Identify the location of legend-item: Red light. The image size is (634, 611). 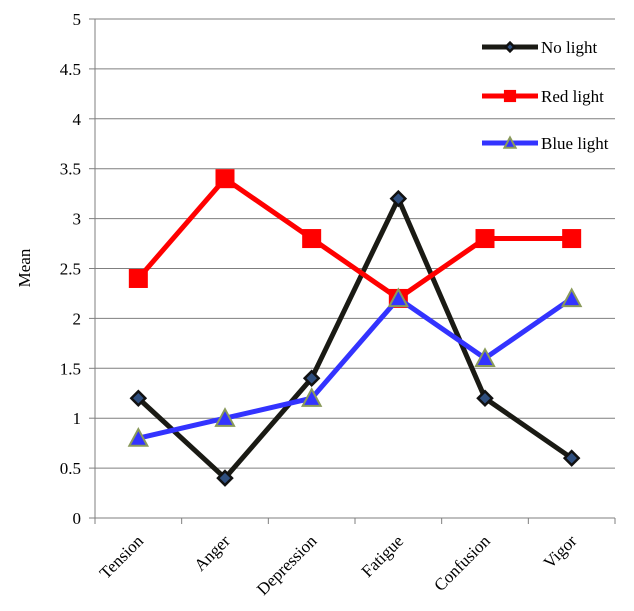
(543, 96).